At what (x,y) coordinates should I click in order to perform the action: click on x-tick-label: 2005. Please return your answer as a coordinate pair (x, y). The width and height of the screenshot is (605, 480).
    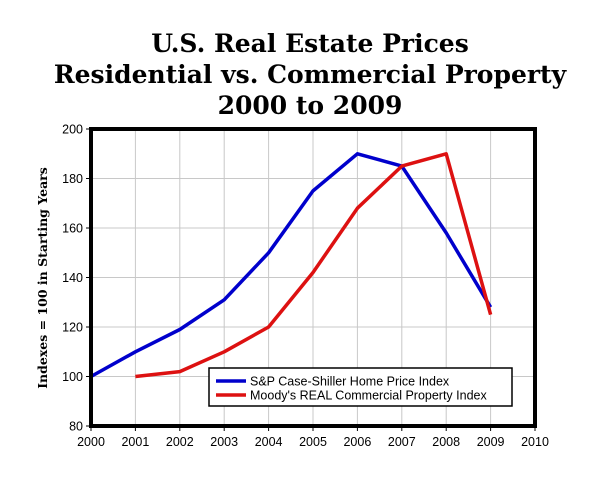
    Looking at the image, I should click on (313, 442).